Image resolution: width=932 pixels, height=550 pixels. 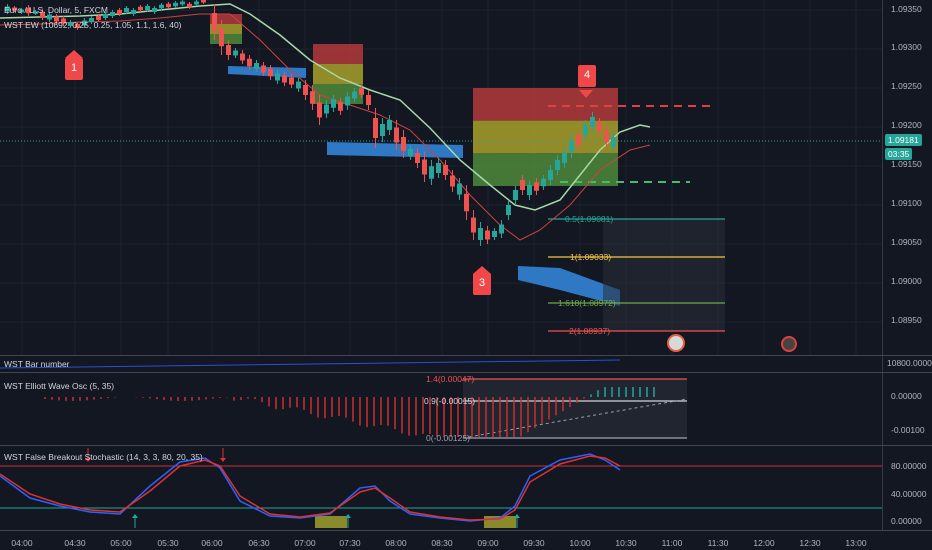 I want to click on time-tick: 08:30, so click(x=442, y=543).